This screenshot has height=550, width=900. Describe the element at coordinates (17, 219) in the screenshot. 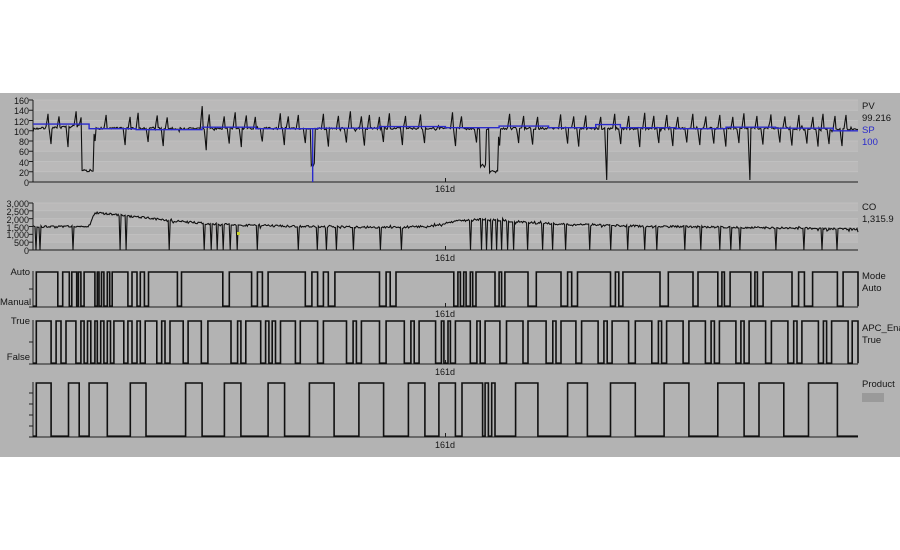

I see `y-tick-label: 2,000` at that location.